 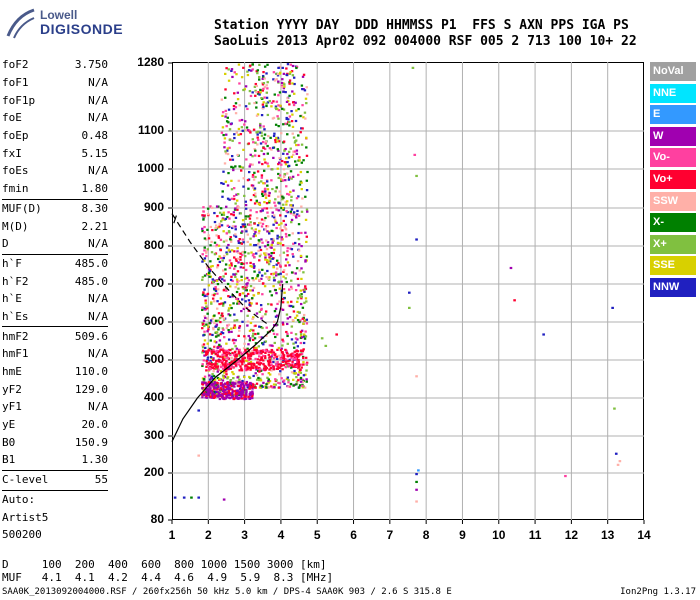 I want to click on param-name: foF2, so click(x=15, y=65).